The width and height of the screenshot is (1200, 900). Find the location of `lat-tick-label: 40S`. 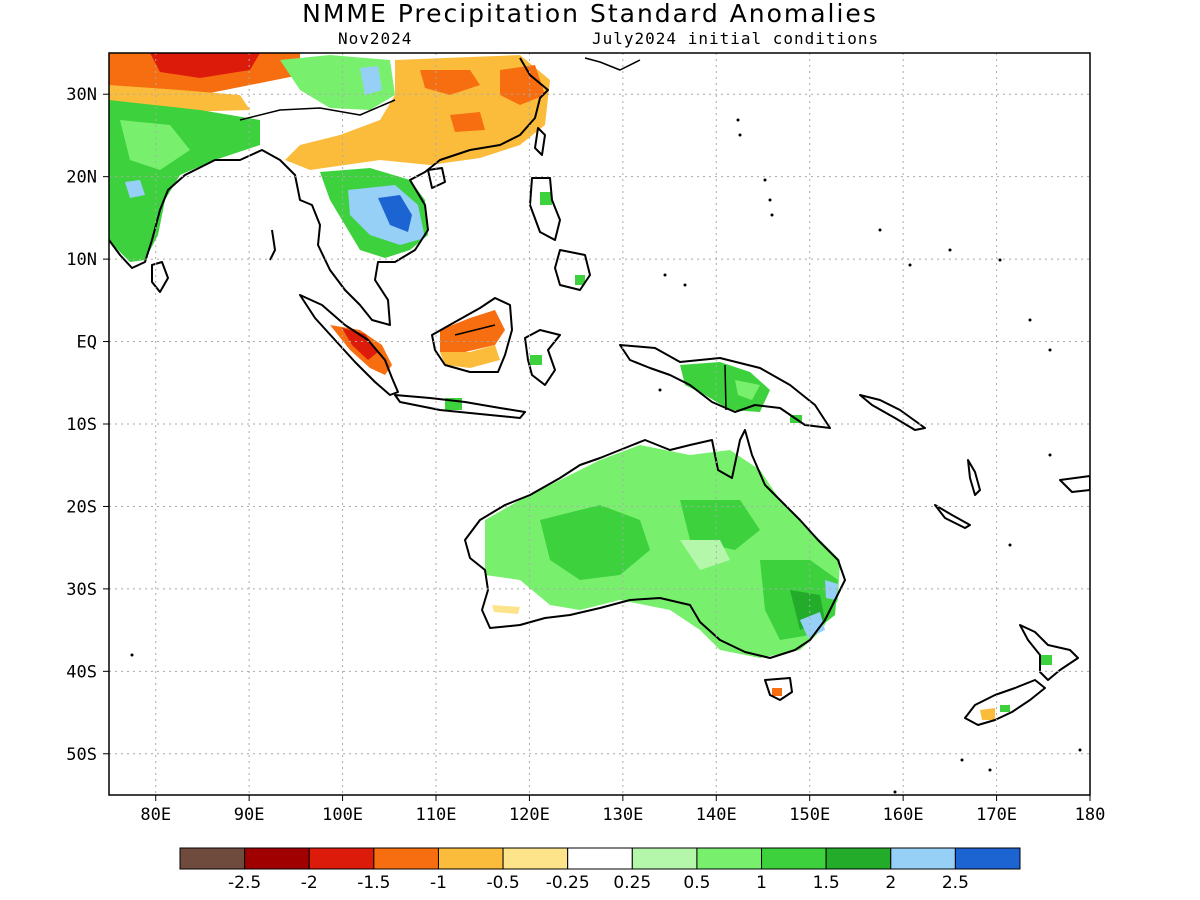

lat-tick-label: 40S is located at coordinates (81, 672).